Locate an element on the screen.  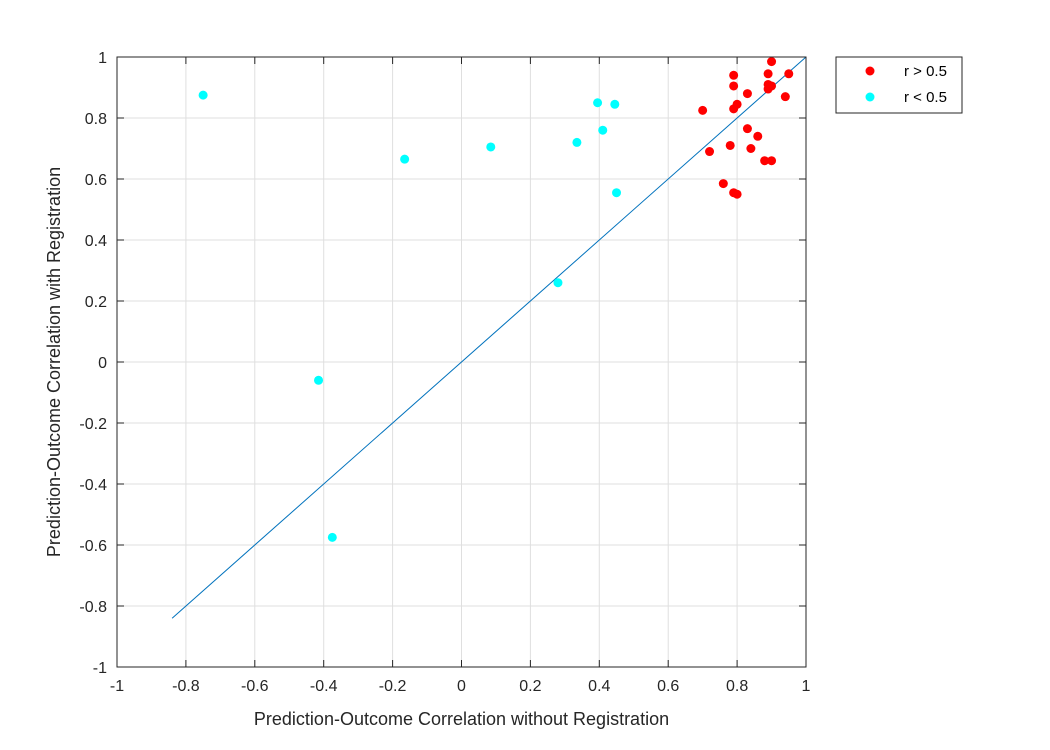
x-tick-label: 0.8 is located at coordinates (737, 686).